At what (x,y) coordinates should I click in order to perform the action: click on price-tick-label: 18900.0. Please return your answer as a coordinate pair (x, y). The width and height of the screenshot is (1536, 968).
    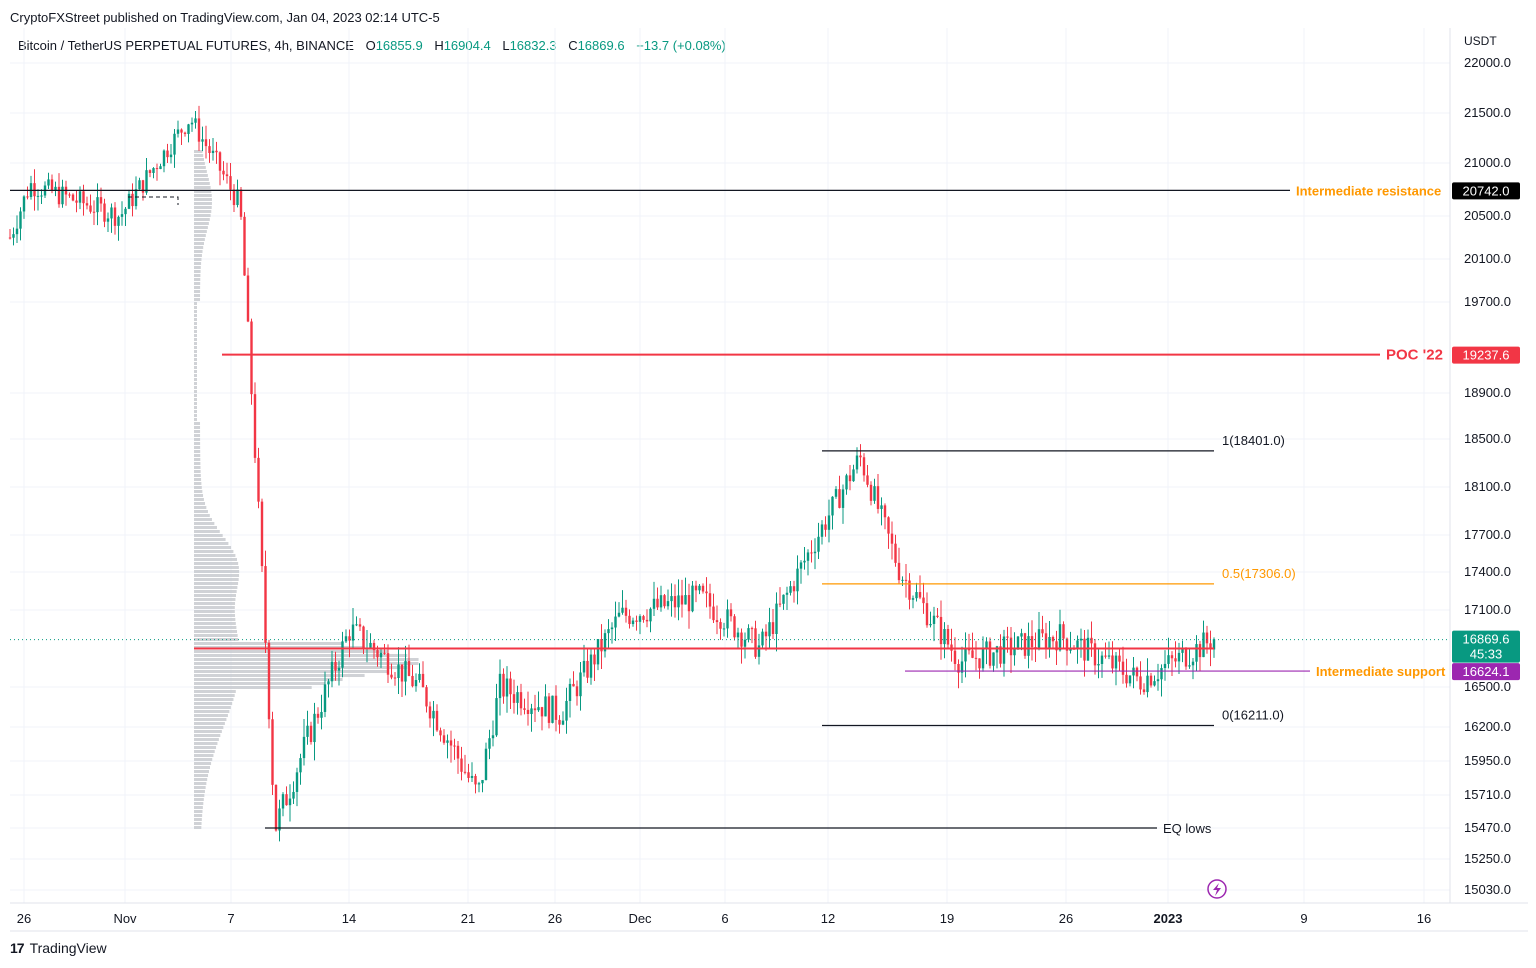
    Looking at the image, I should click on (1487, 392).